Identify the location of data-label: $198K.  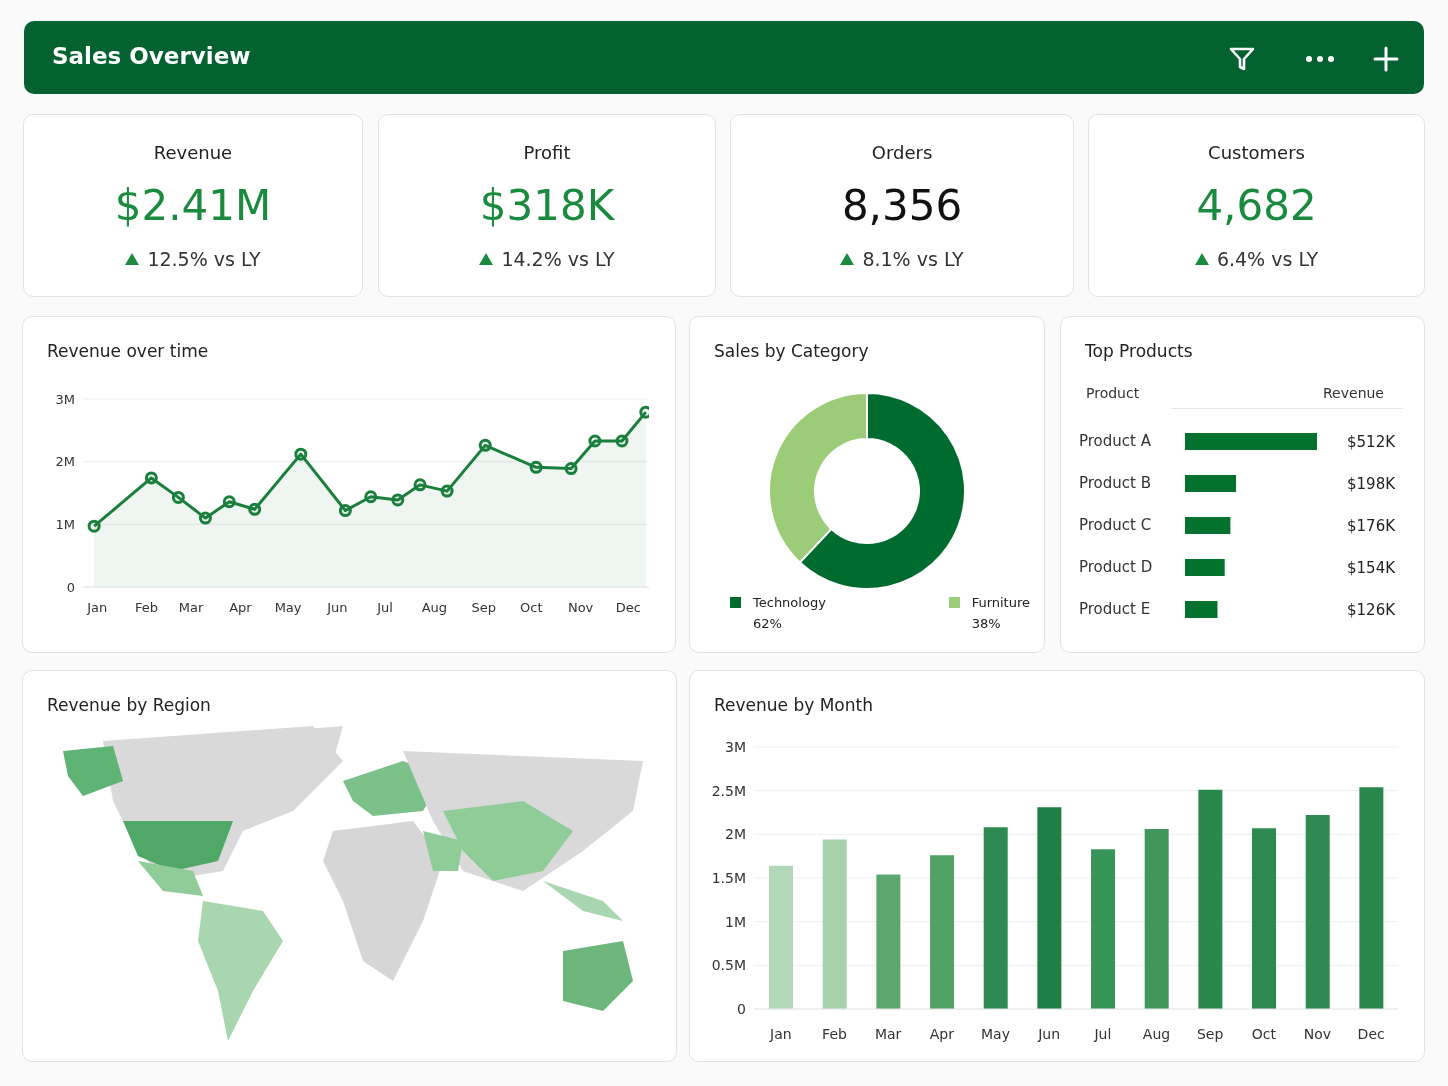
(1372, 483).